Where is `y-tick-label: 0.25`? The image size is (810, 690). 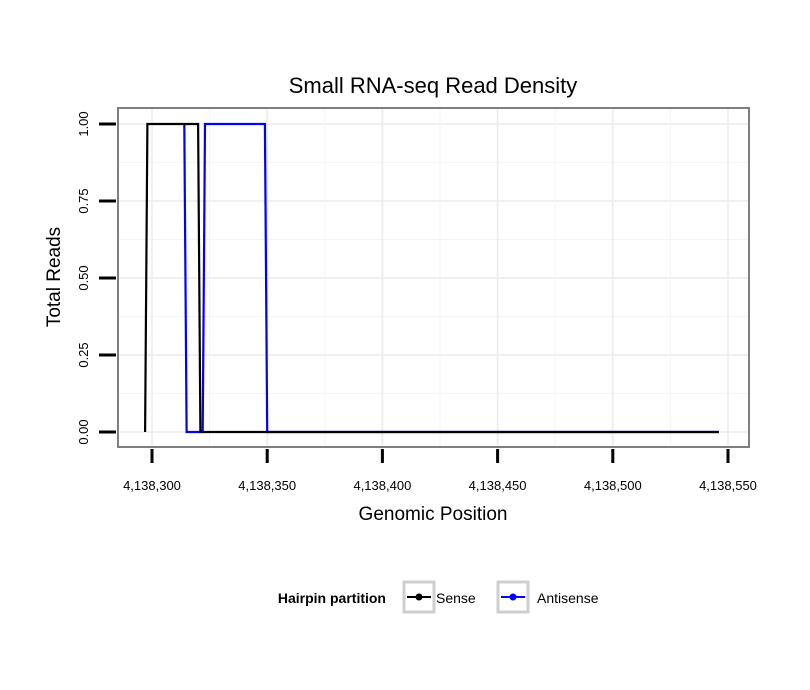
y-tick-label: 0.25 is located at coordinates (83, 354).